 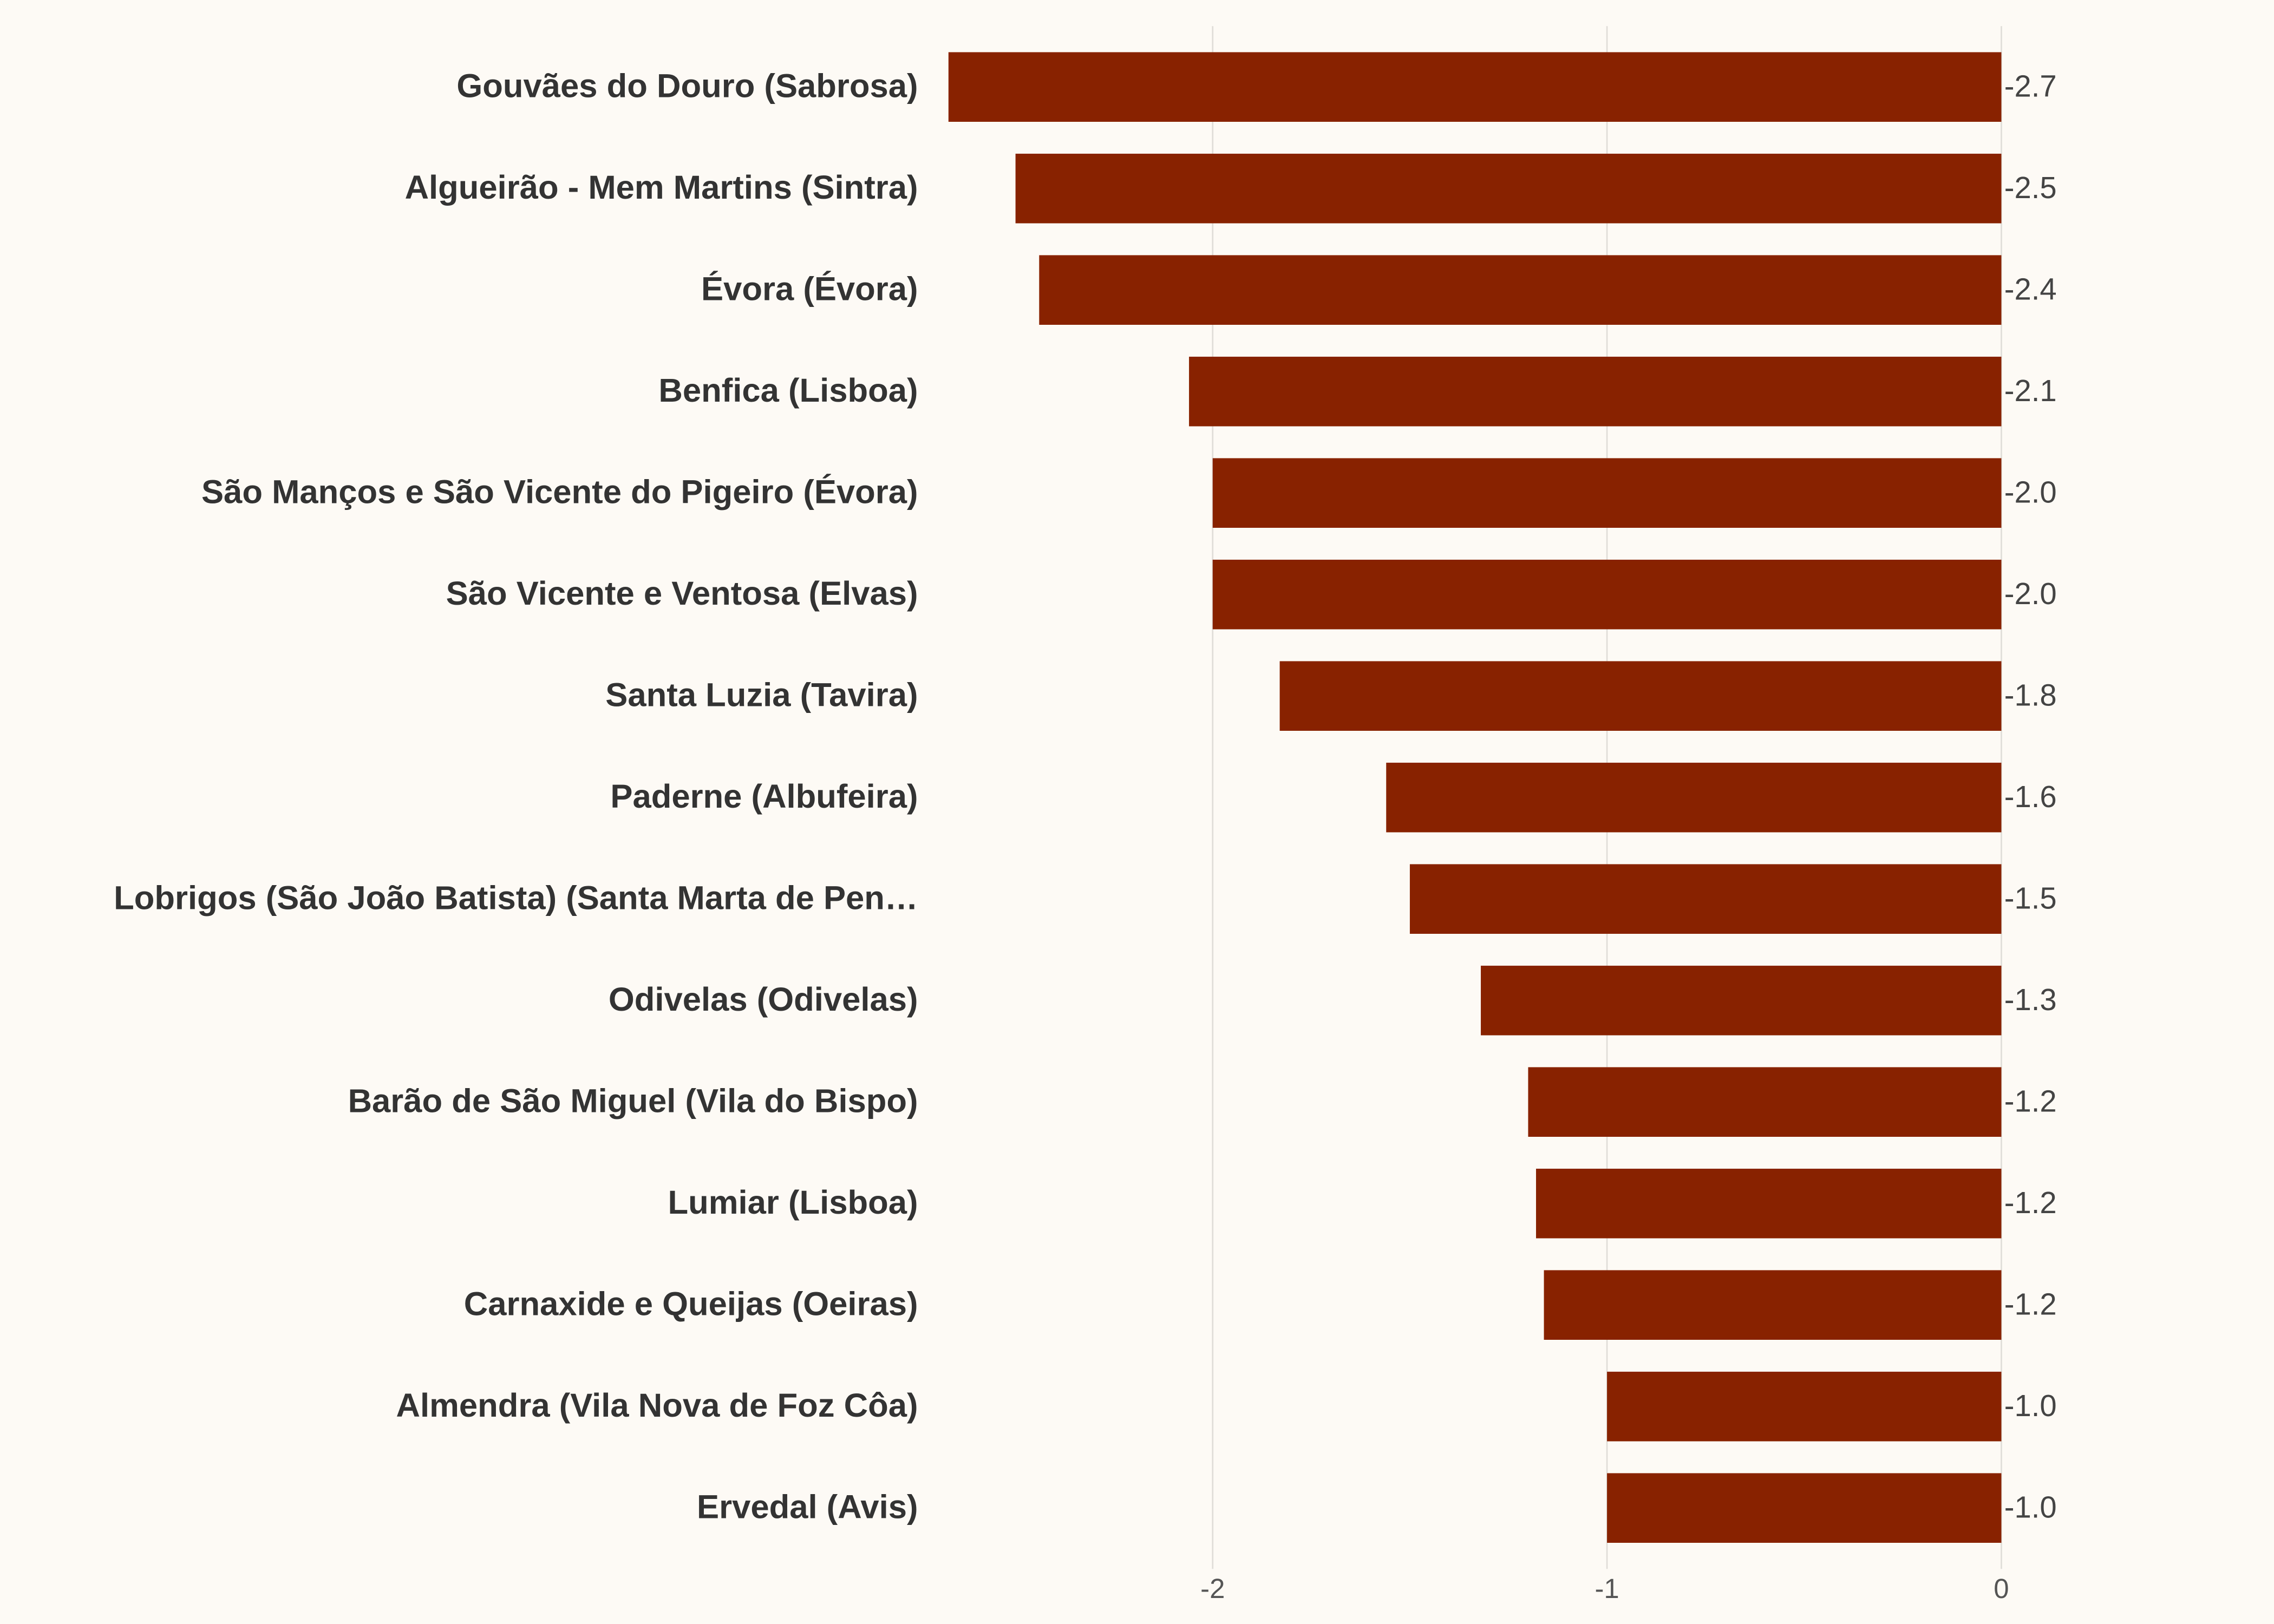 I want to click on category-label: Barão de São Miguel (Vila do Bispo), so click(x=633, y=1101).